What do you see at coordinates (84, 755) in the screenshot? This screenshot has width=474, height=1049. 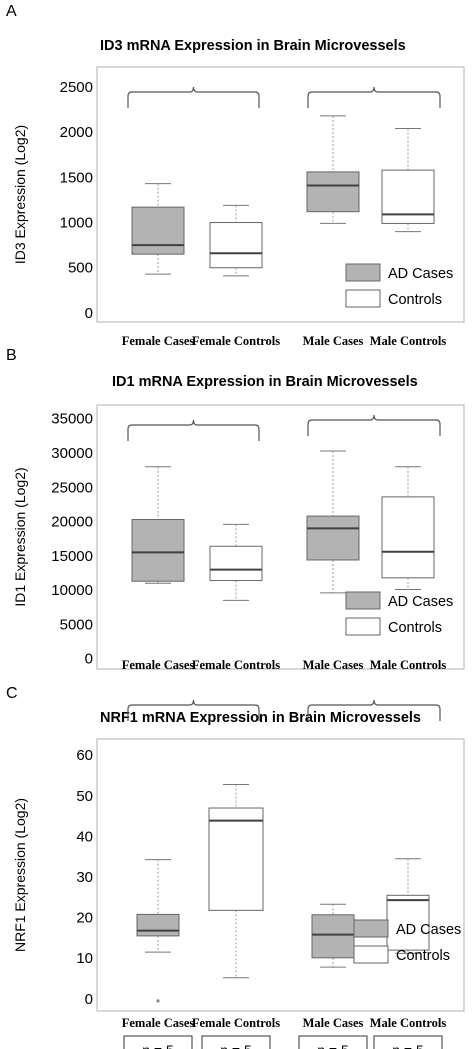 I see `y-tick-label: 60` at bounding box center [84, 755].